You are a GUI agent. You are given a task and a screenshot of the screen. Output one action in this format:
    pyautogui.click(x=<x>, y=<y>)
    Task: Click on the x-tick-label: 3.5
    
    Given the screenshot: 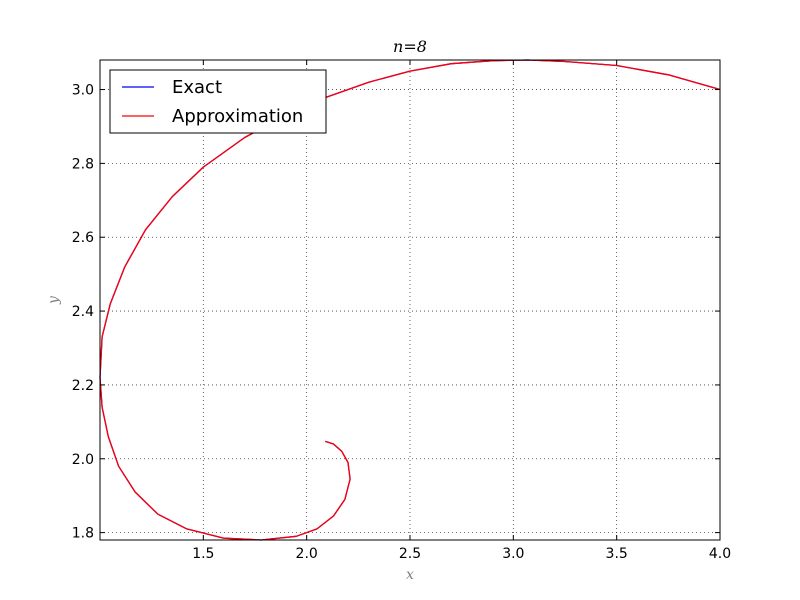 What is the action you would take?
    pyautogui.click(x=617, y=554)
    